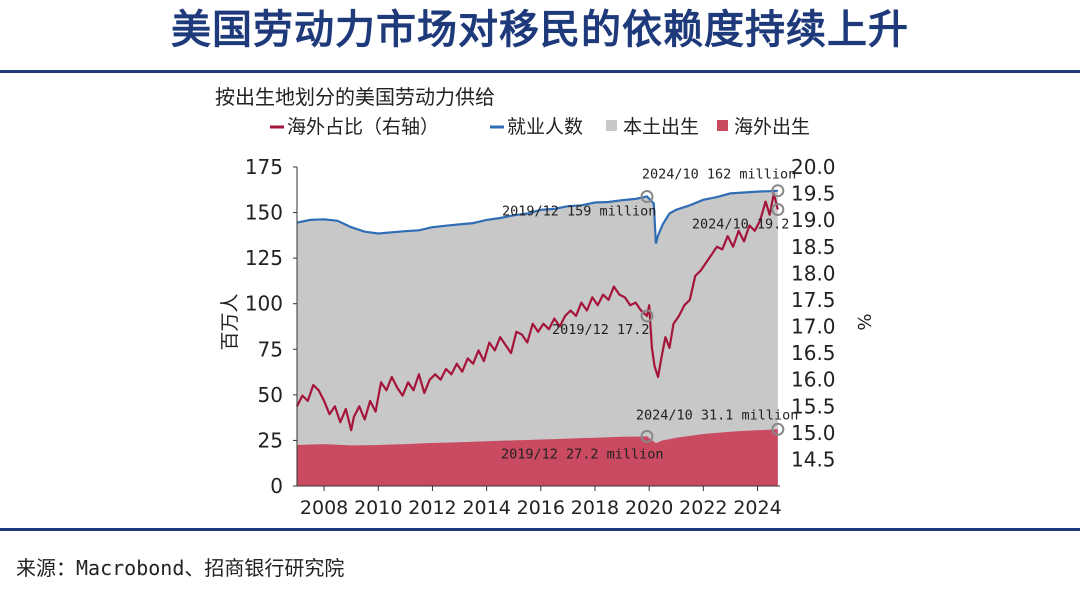 Image resolution: width=1080 pixels, height=590 pixels. I want to click on x-tick-label: 2018, so click(595, 508).